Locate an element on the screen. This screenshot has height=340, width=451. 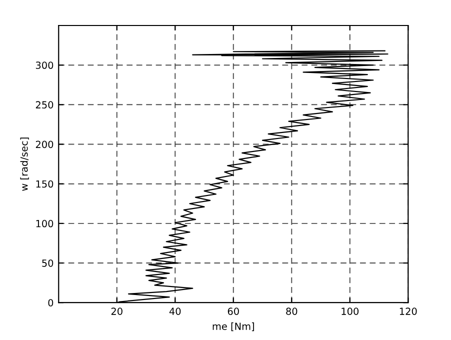
x-tick-label: 120 is located at coordinates (408, 311).